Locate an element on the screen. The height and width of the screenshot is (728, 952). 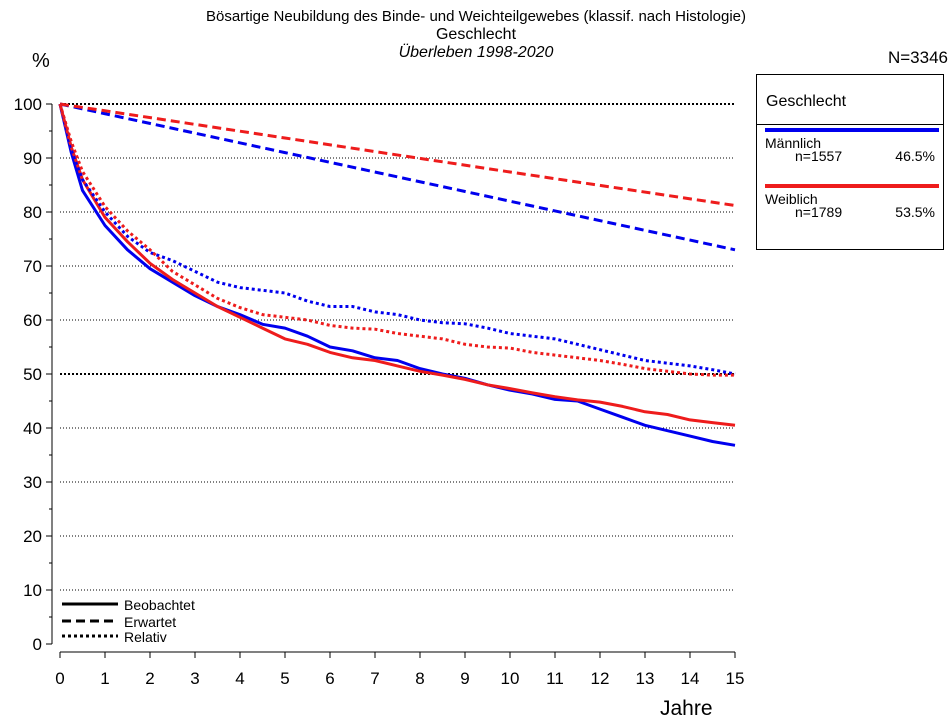
x-tick-label: 12 is located at coordinates (600, 678).